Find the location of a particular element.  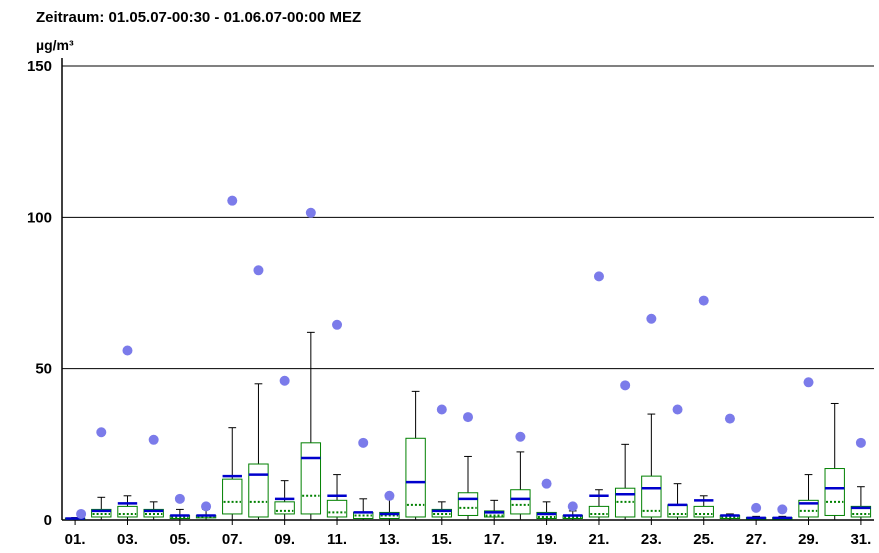

y-tick-label: 100 is located at coordinates (39, 217).